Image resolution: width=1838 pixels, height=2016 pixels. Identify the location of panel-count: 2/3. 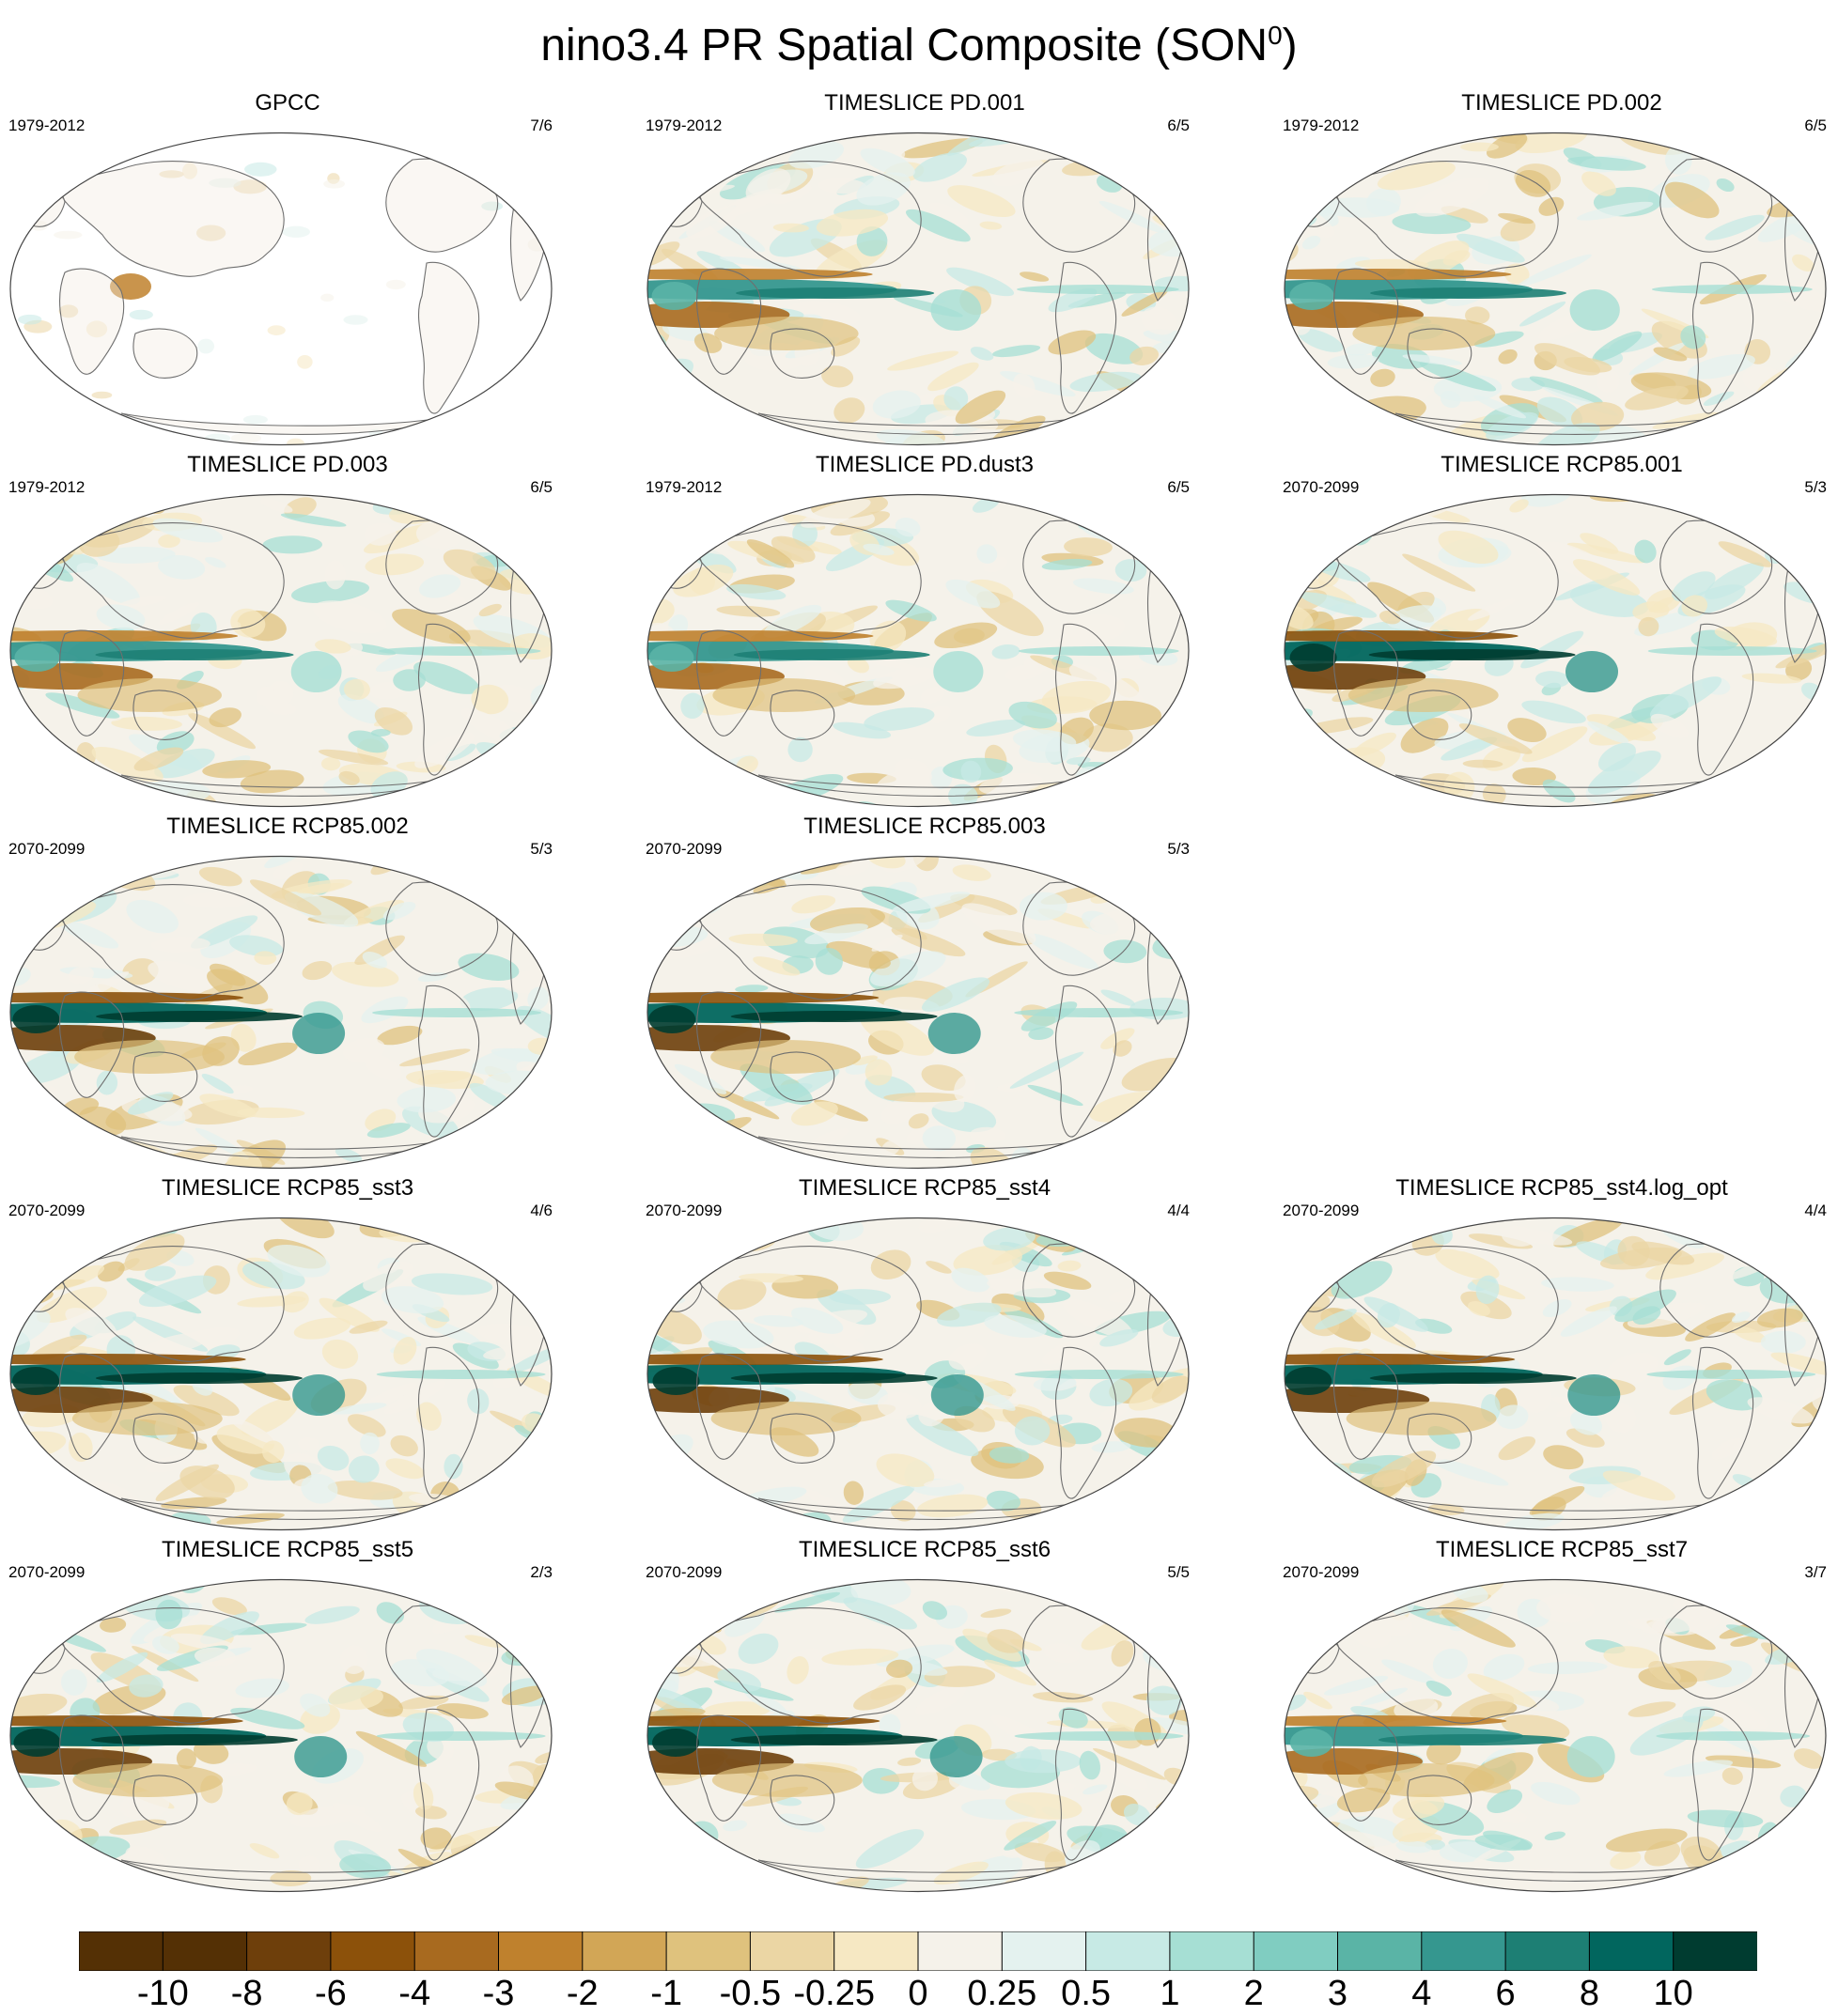
(541, 1572).